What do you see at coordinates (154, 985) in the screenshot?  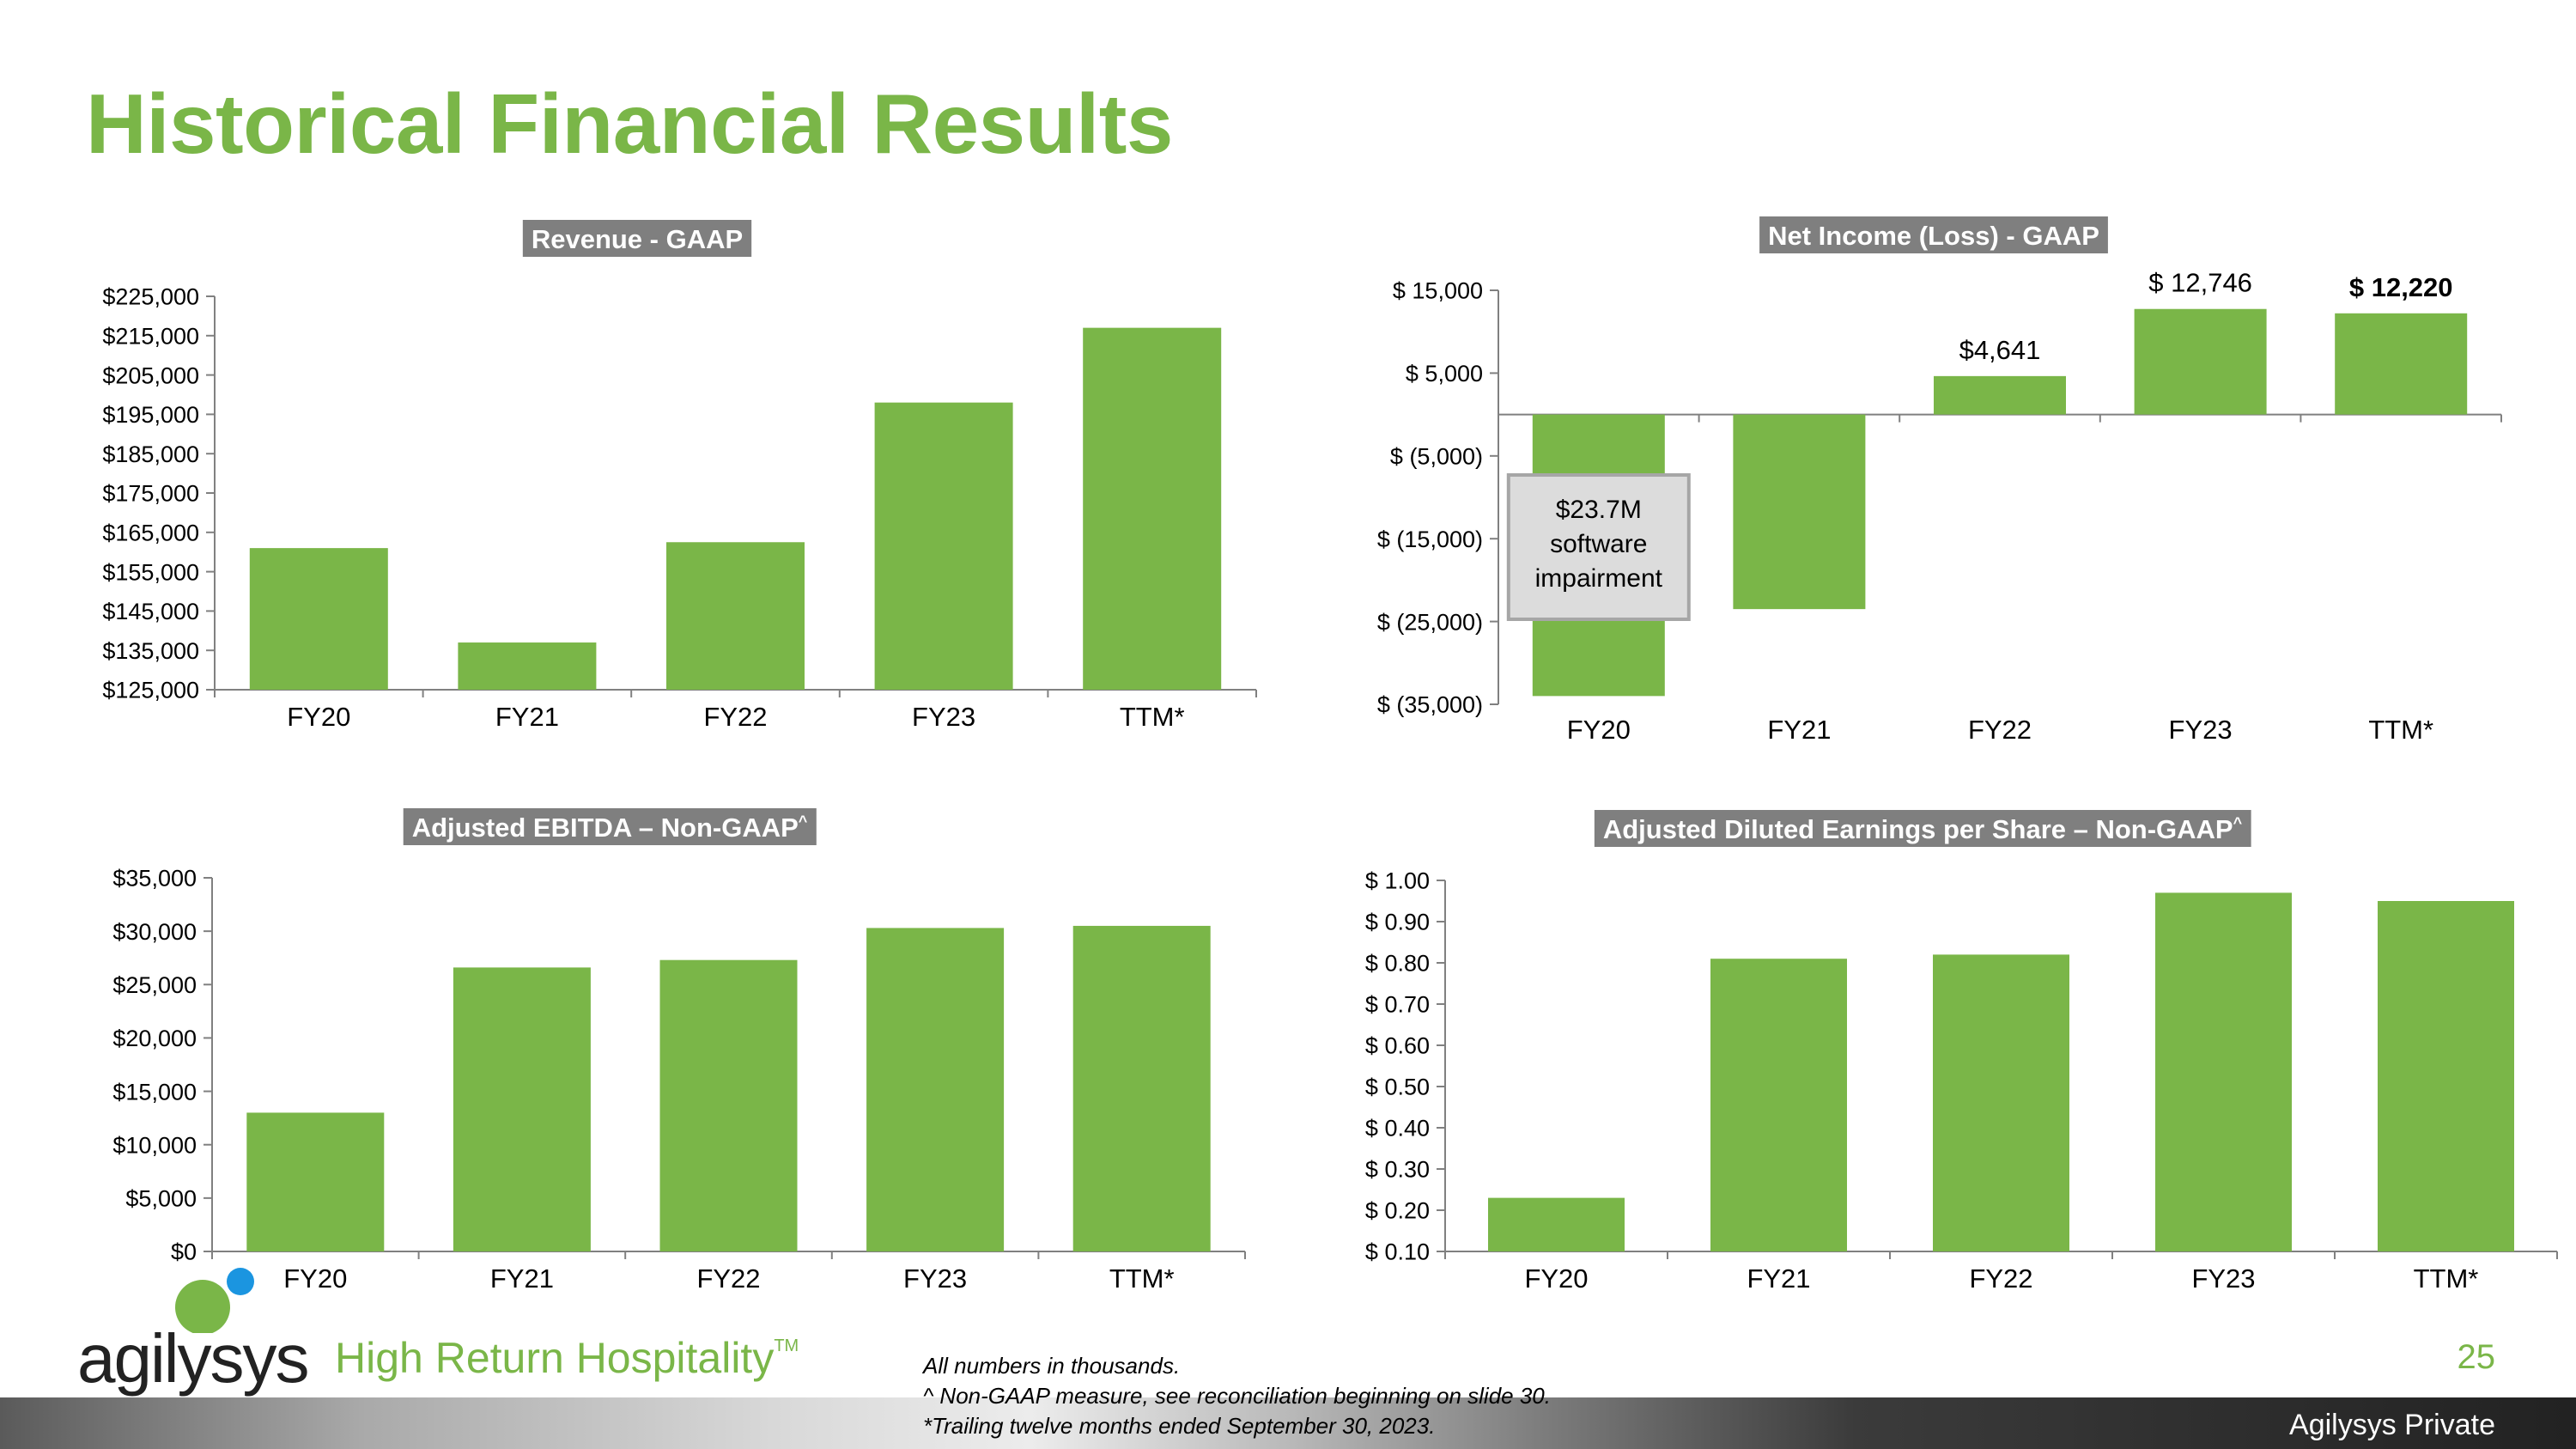 I see `y-tick-label: $25,000` at bounding box center [154, 985].